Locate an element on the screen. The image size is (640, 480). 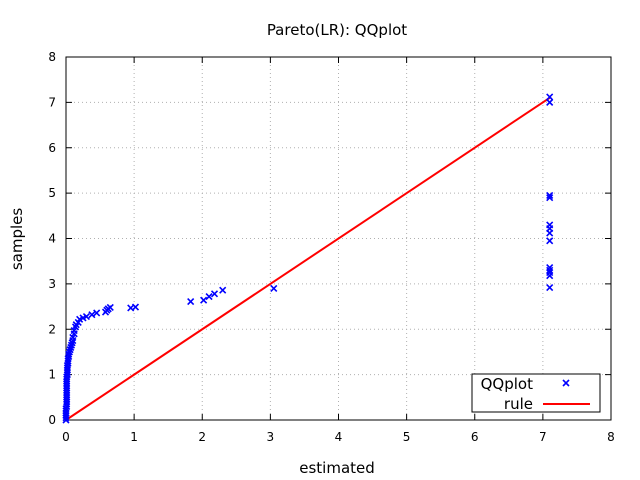
legend-box is located at coordinates (536, 393).